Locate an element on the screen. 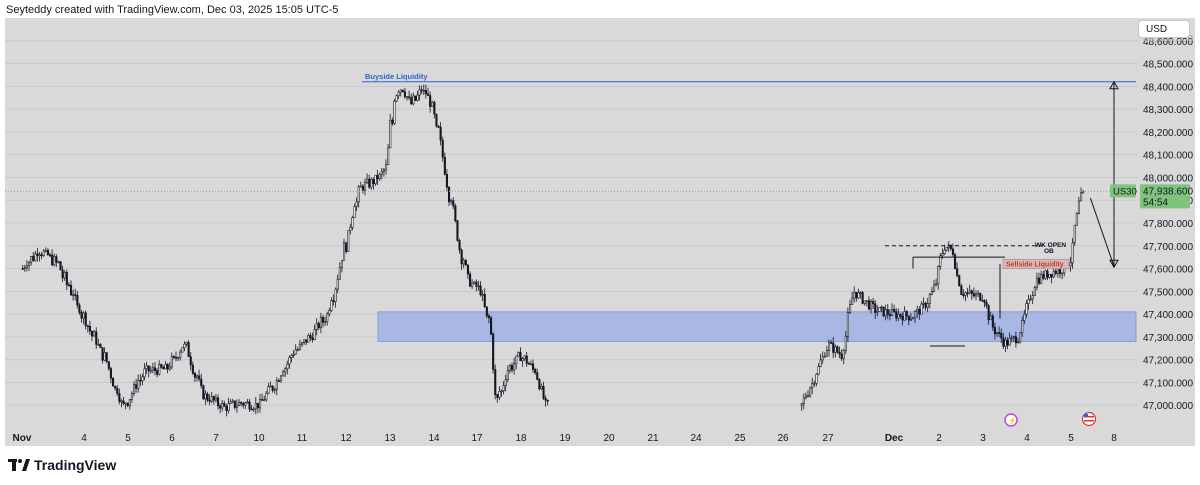  currency-button: USD is located at coordinates (1164, 29).